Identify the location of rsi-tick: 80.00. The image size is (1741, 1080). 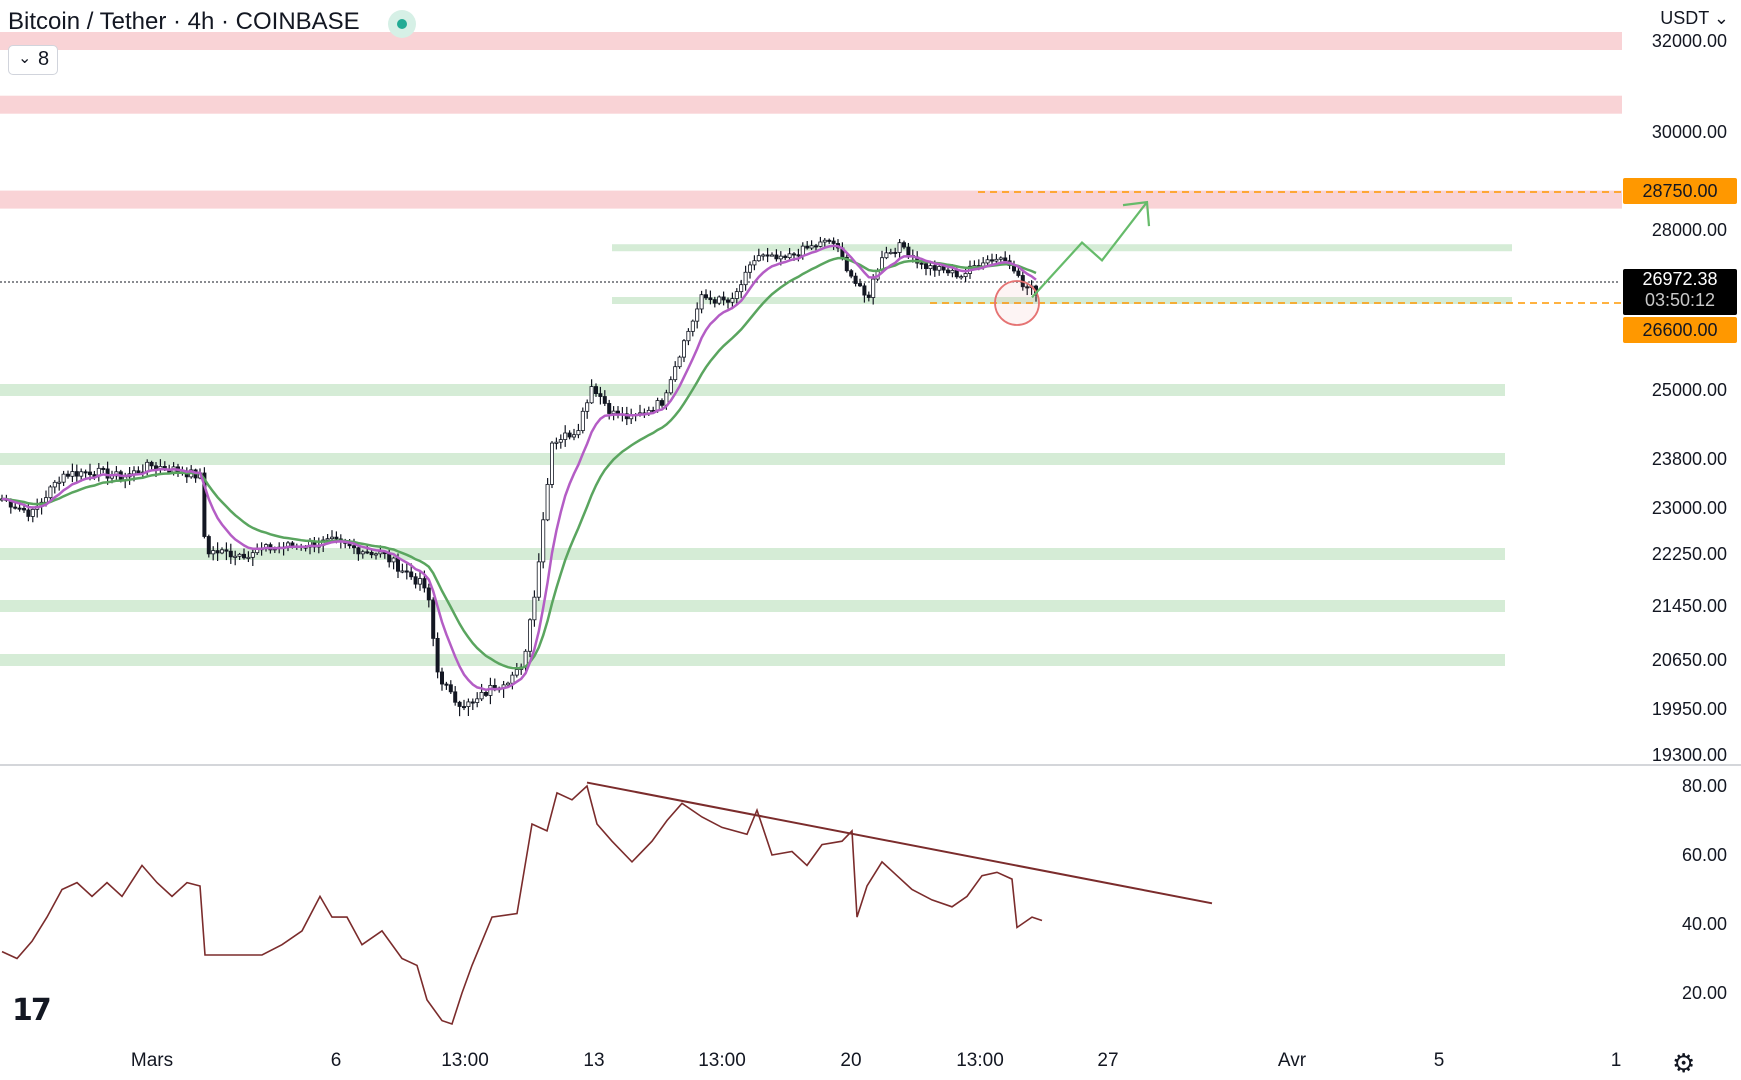
(1704, 786).